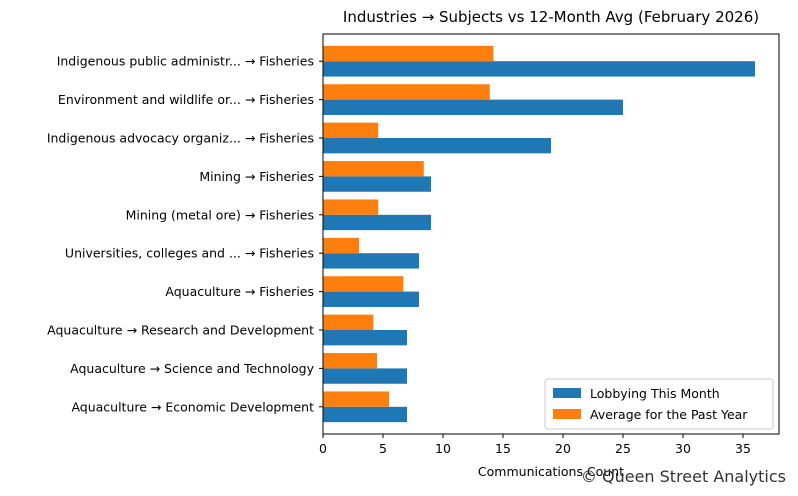 The width and height of the screenshot is (798, 496). What do you see at coordinates (239, 291) in the screenshot?
I see `y-tick-label: Aquaculture → Fisheries` at bounding box center [239, 291].